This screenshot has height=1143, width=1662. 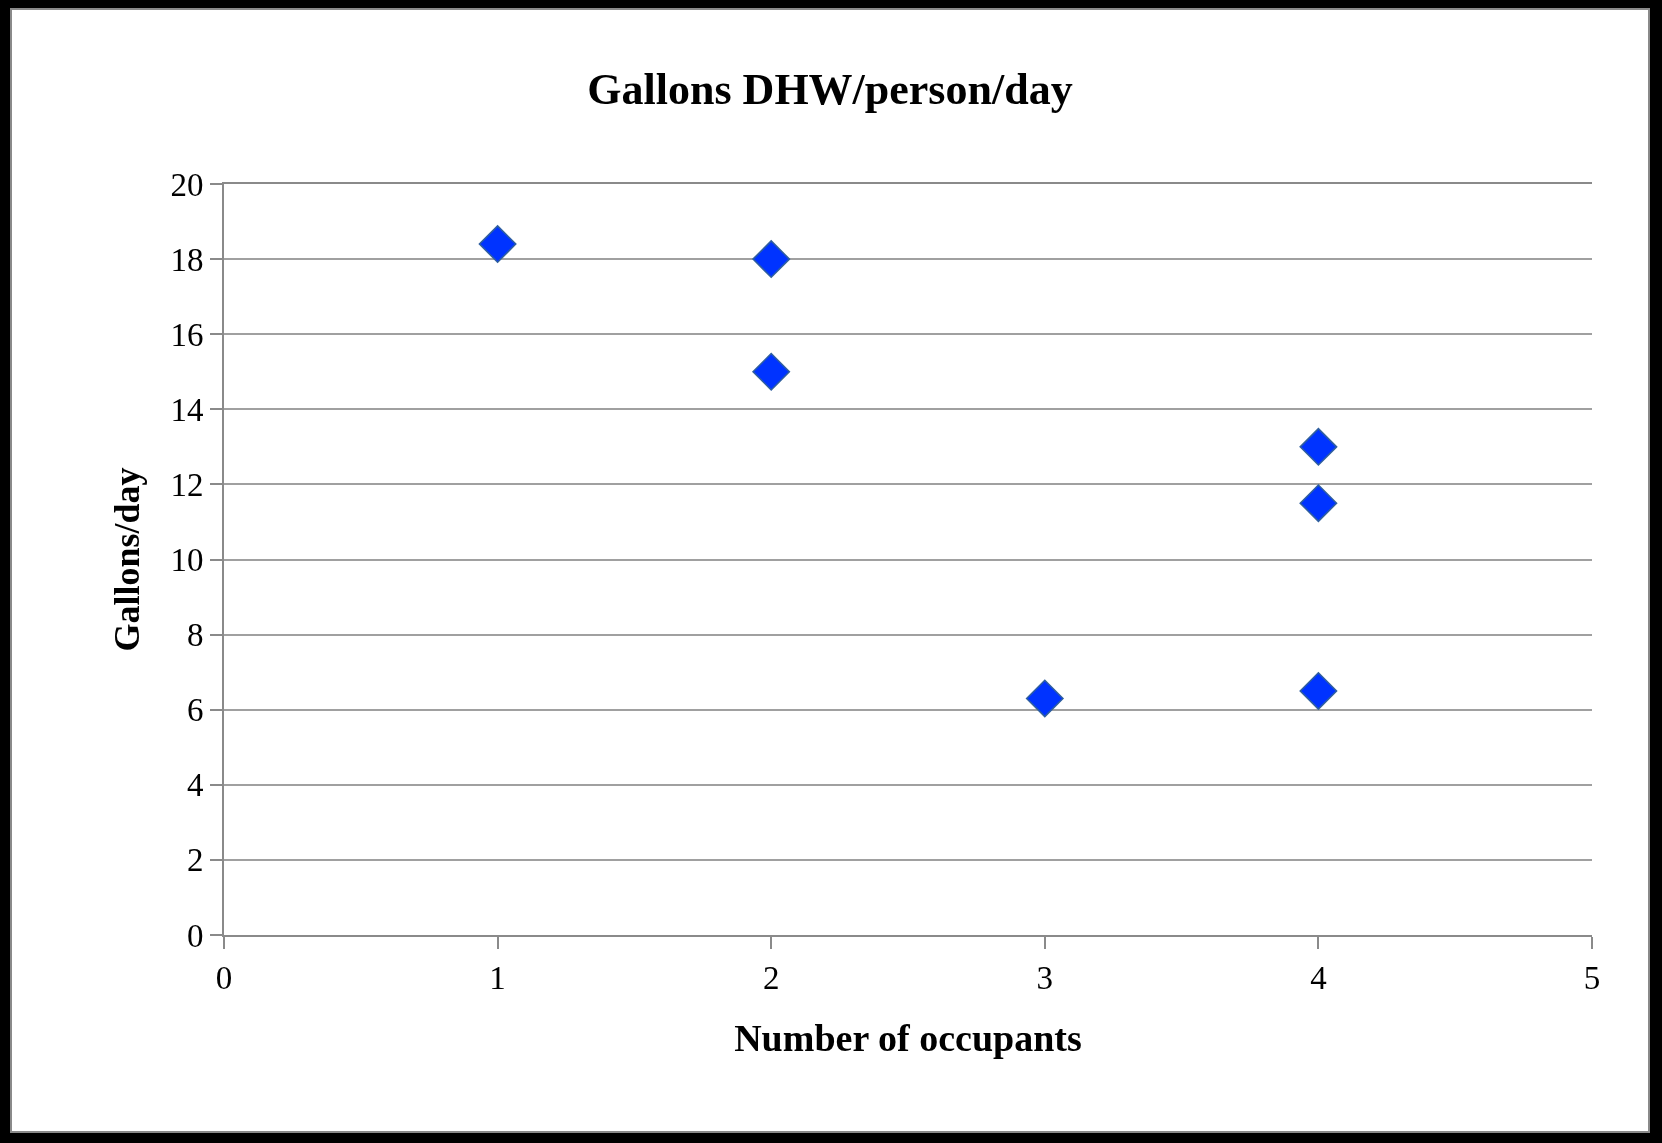 I want to click on y-tick-label: 2, so click(x=195, y=860).